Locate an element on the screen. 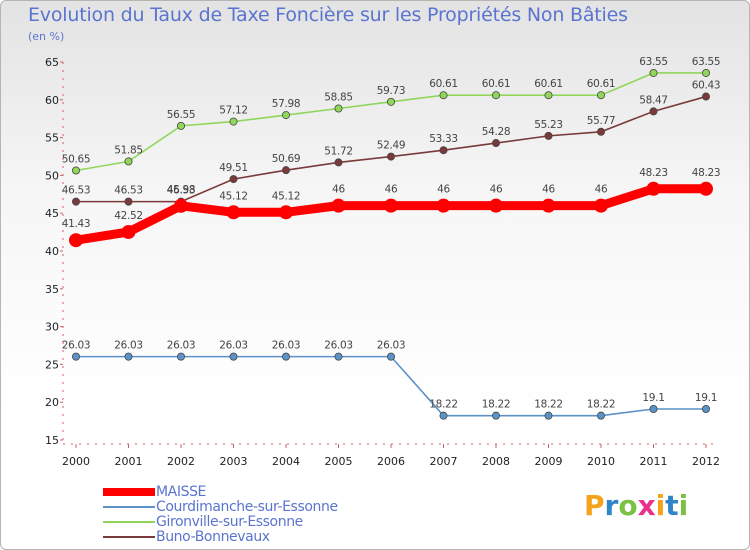 The height and width of the screenshot is (550, 750). y-tick-label: 35 is located at coordinates (52, 289).